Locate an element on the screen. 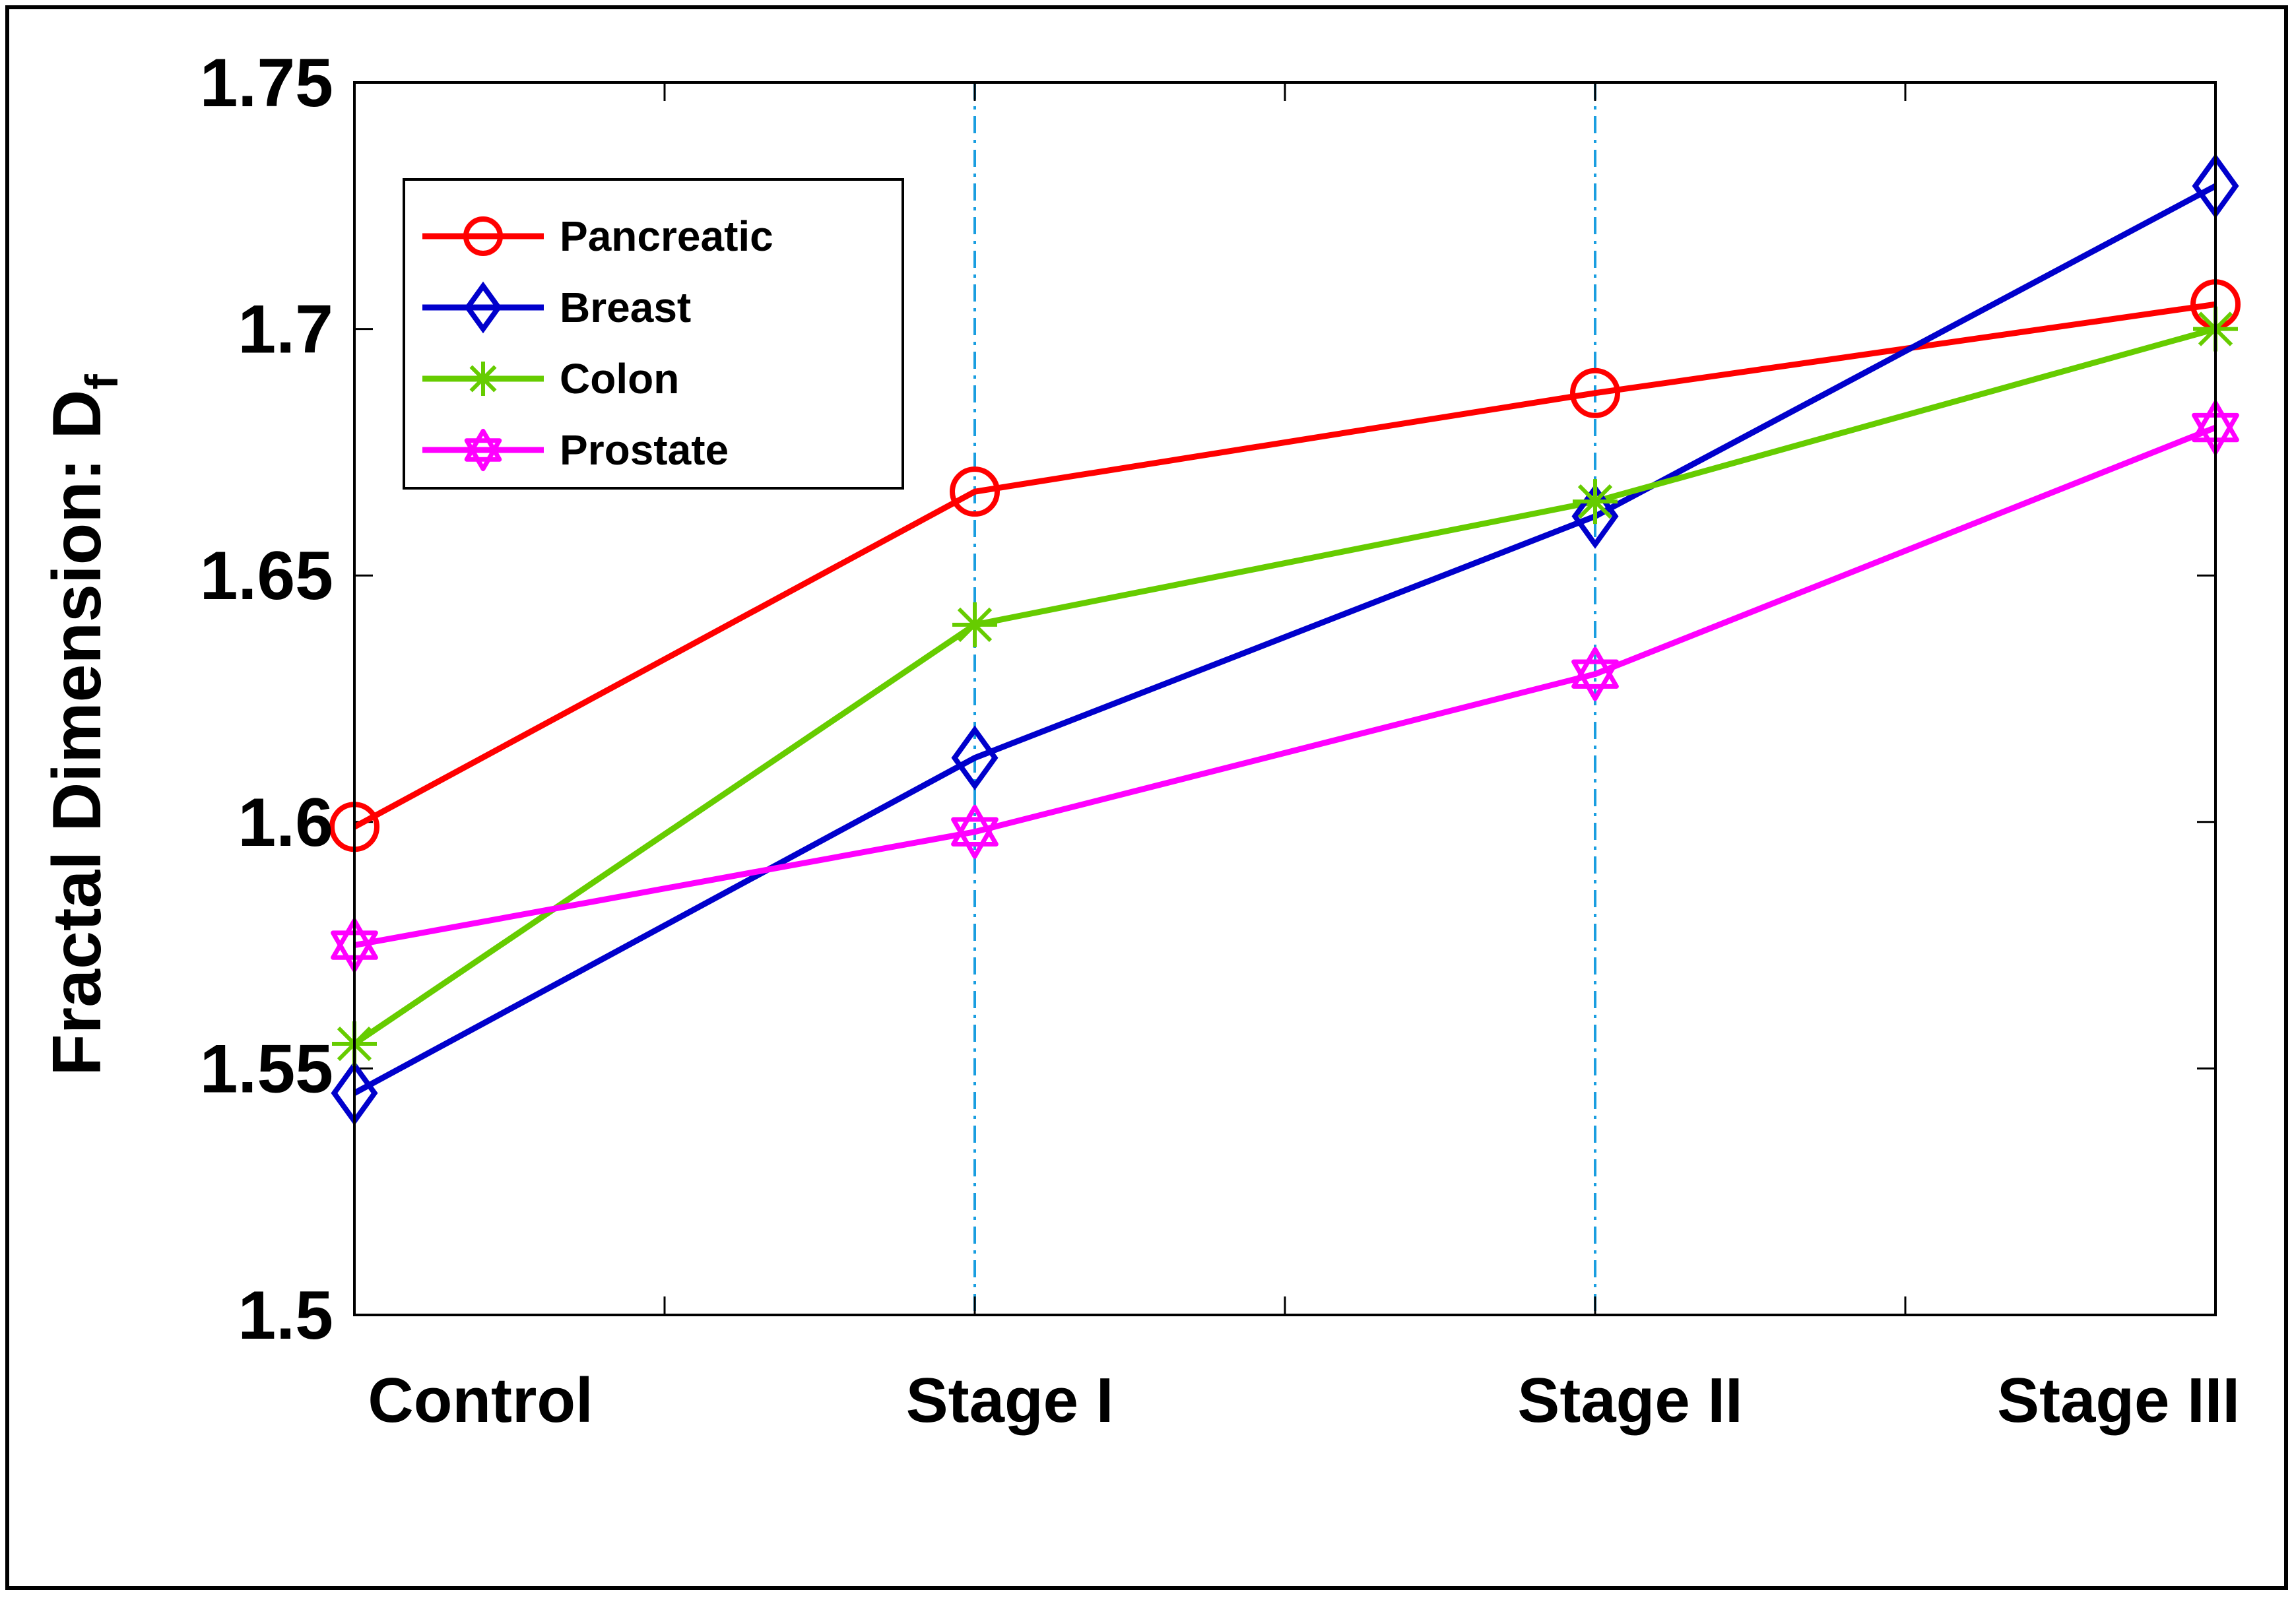  legend-label-pancreatic: Pancreatic is located at coordinates (666, 236).